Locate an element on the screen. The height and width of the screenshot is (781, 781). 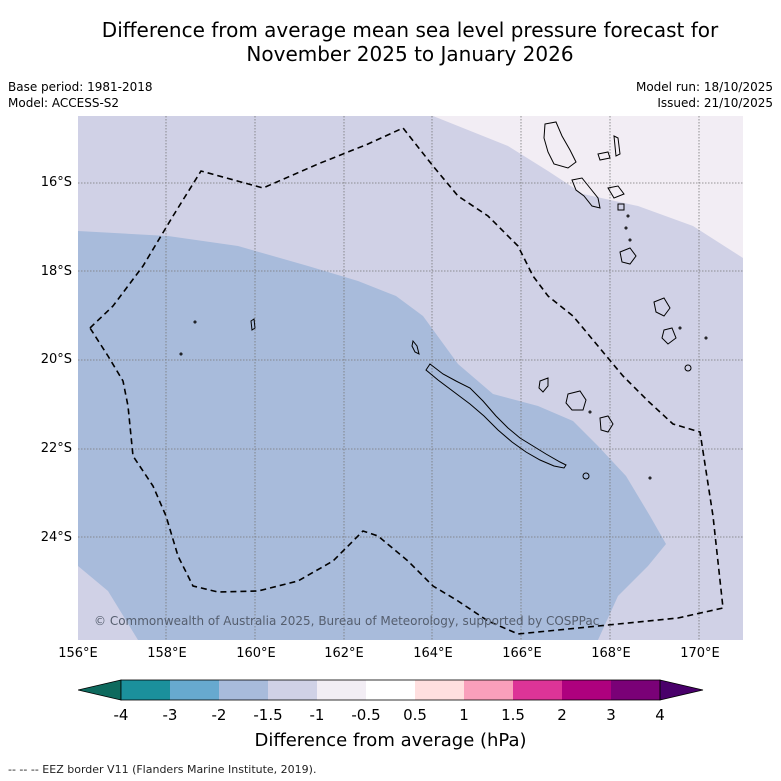
colorbar-tick-label: 3 is located at coordinates (611, 715).